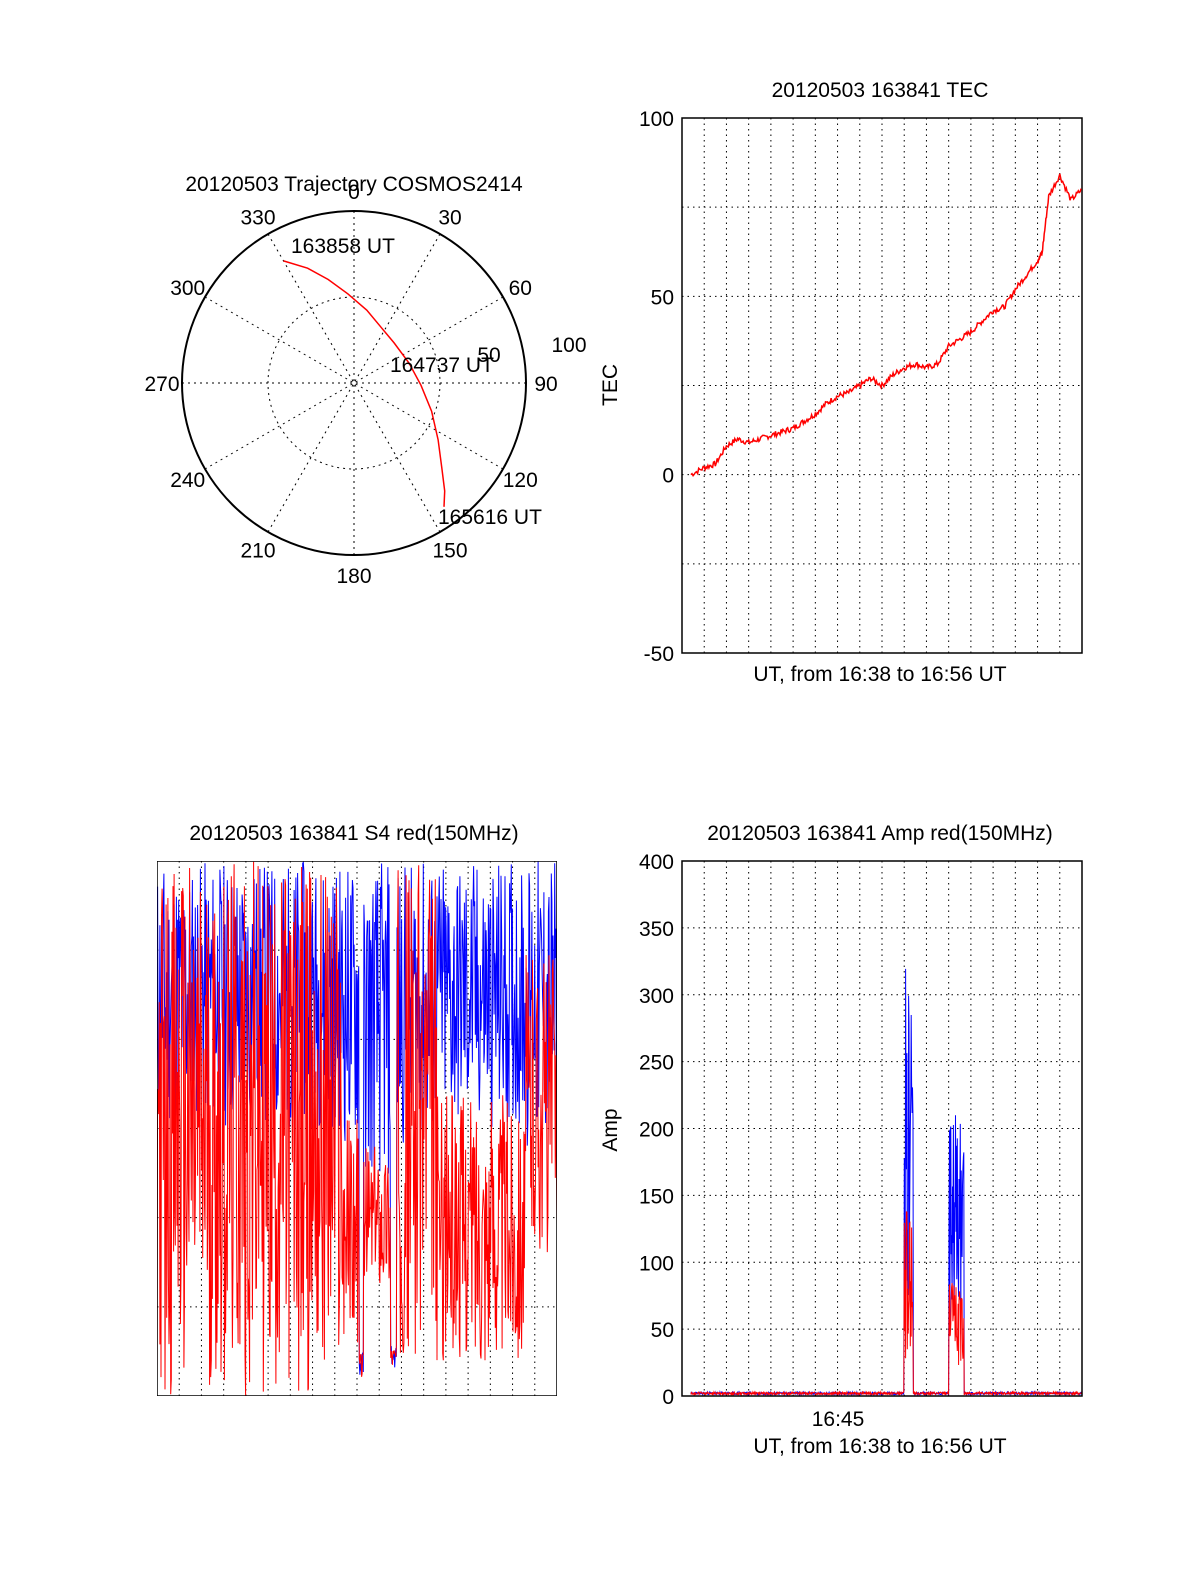  Describe the element at coordinates (353, 1446) in the screenshot. I see `s4-x-label: UT, from 16:38 to 16:56 UT` at that location.